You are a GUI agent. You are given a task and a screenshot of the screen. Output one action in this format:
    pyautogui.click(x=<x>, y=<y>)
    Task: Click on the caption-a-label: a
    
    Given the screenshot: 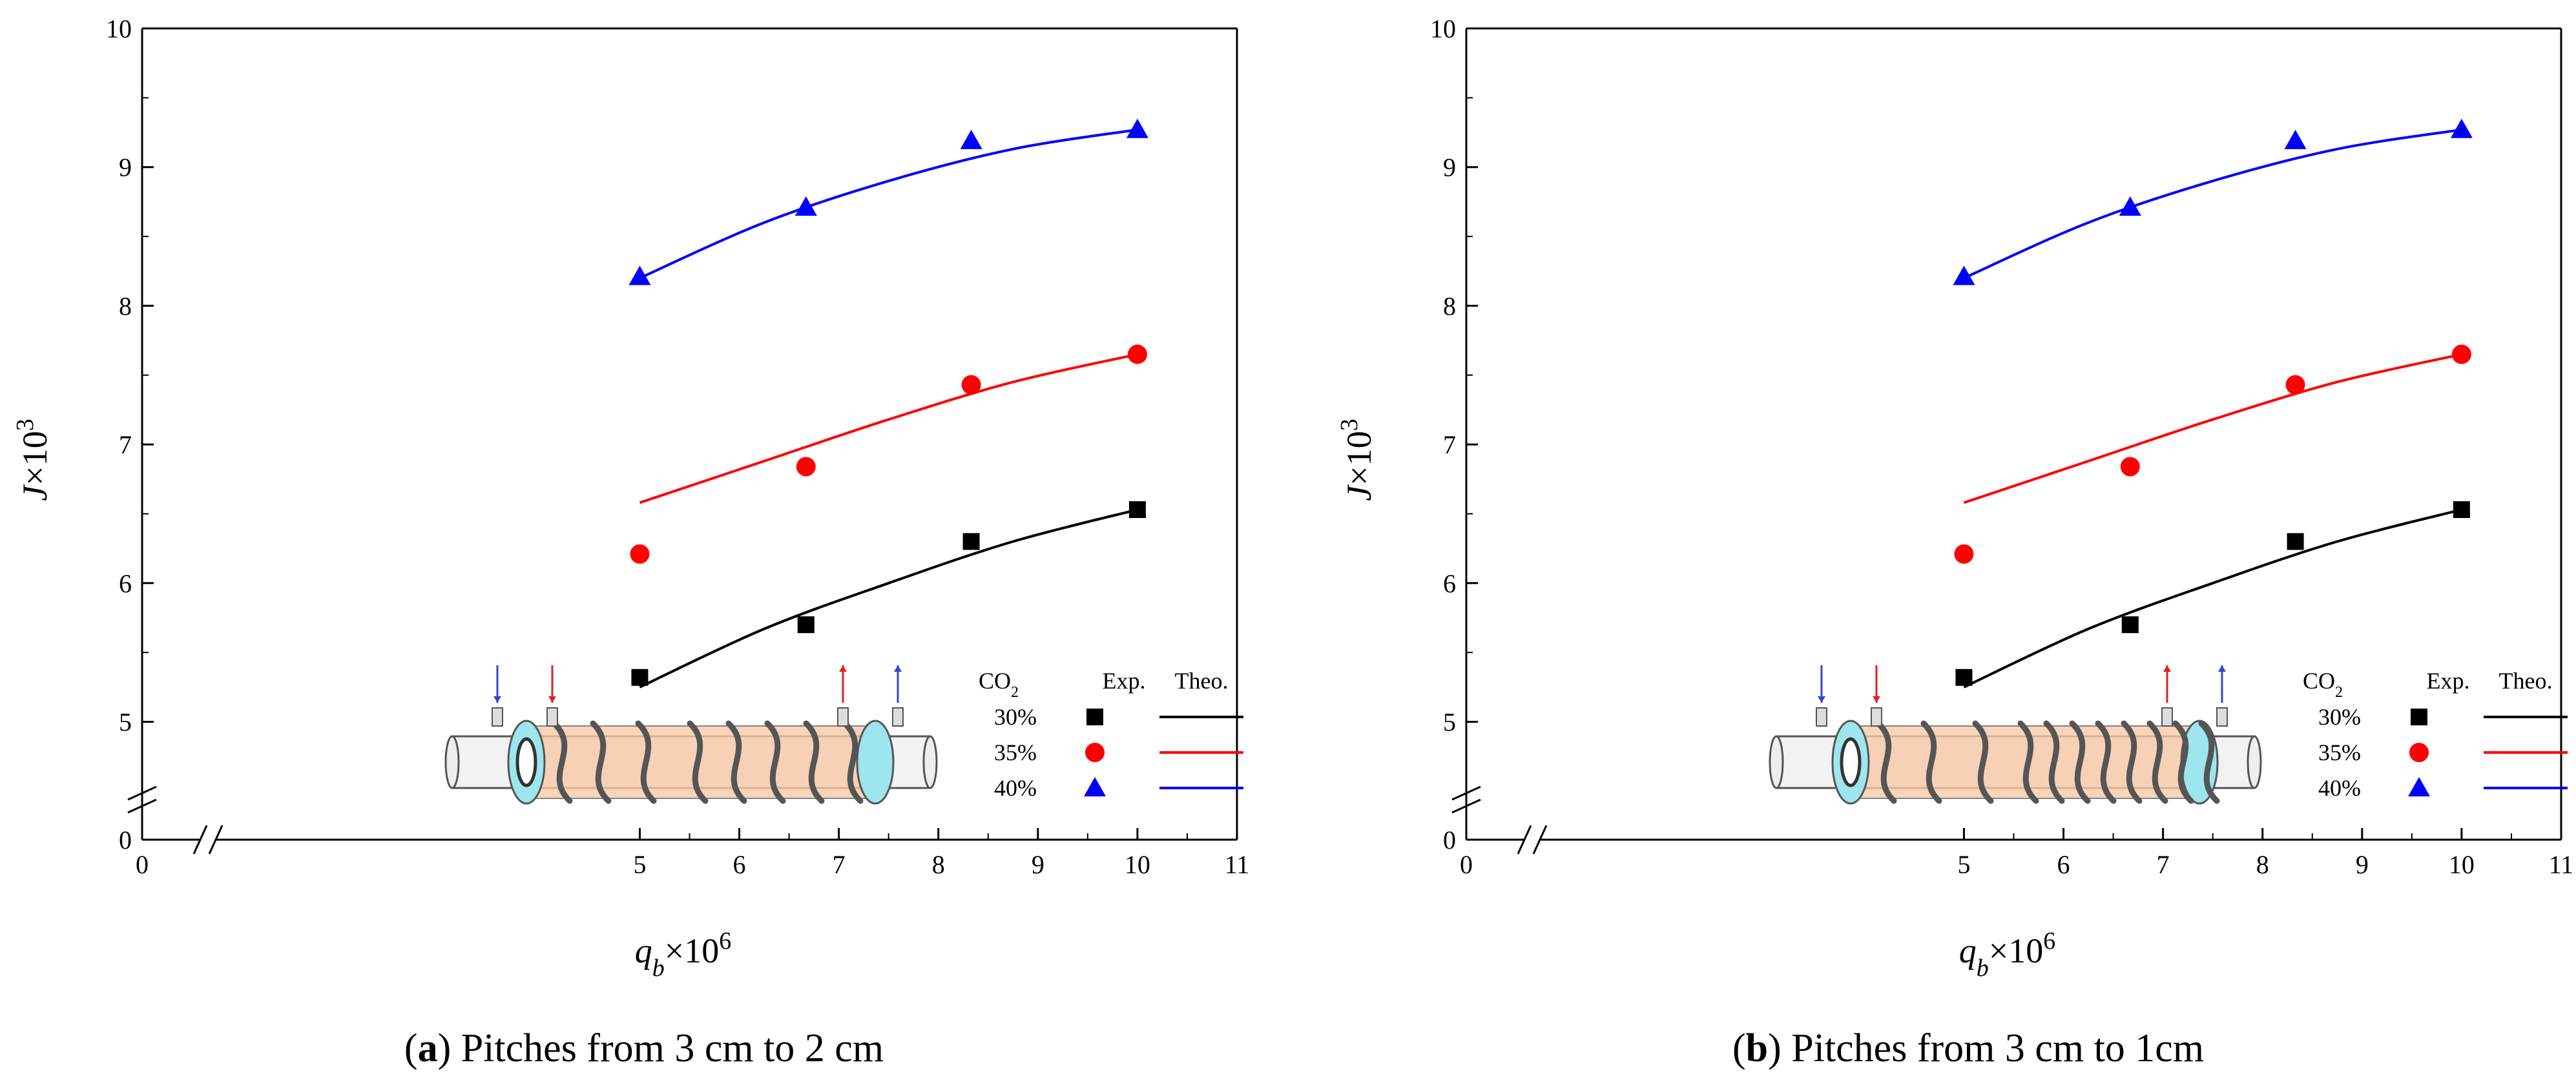 What is the action you would take?
    pyautogui.click(x=427, y=1048)
    